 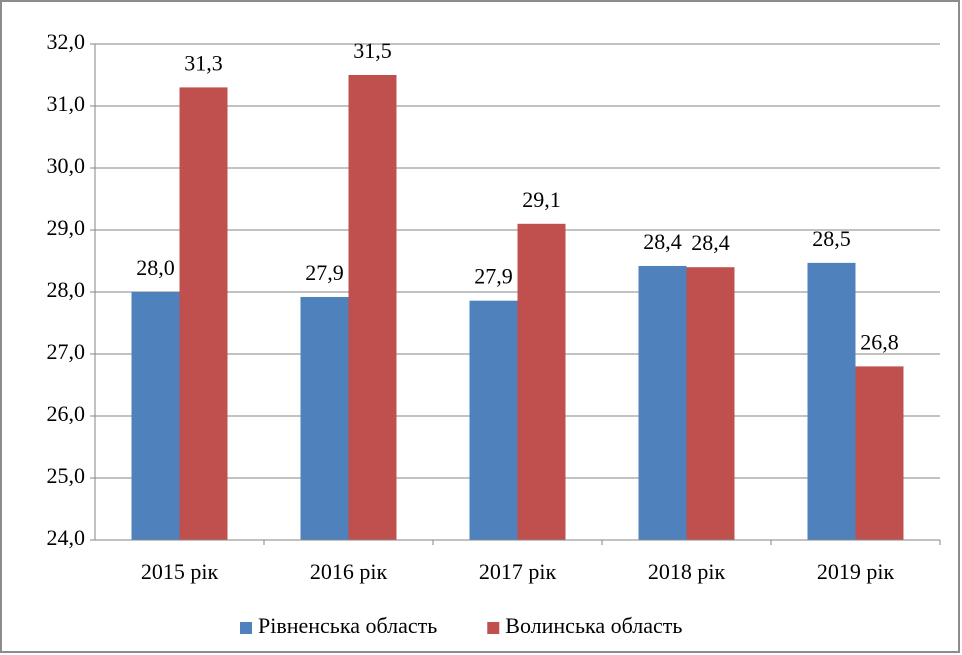 What do you see at coordinates (155, 267) in the screenshot?
I see `data-label: 28,0` at bounding box center [155, 267].